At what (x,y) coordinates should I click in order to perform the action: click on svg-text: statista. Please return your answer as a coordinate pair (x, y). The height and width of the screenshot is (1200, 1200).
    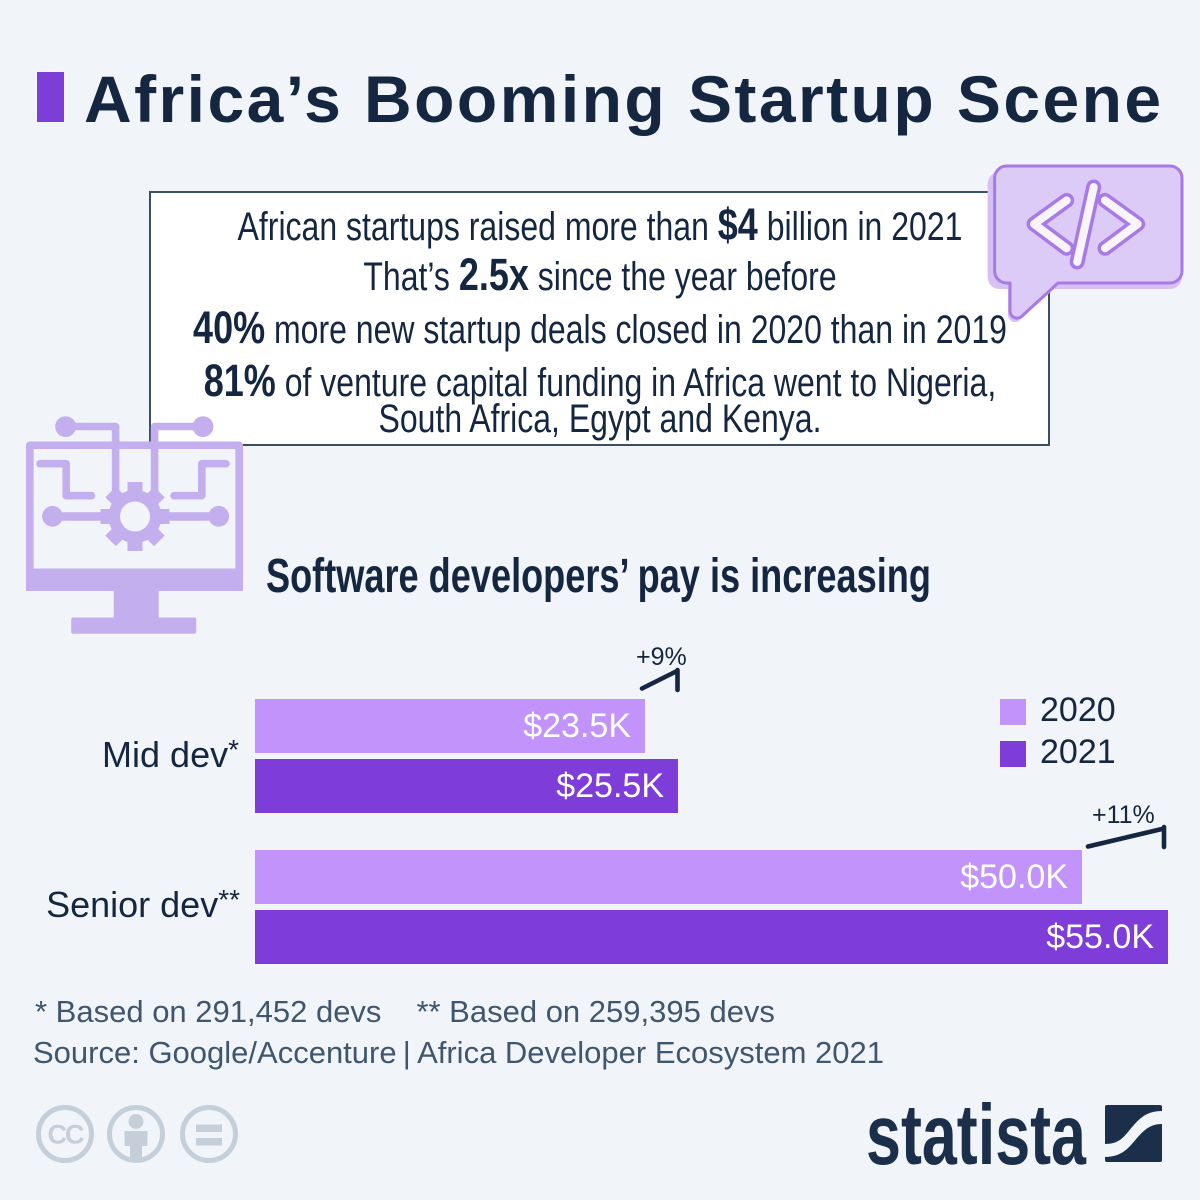
    Looking at the image, I should click on (976, 1131).